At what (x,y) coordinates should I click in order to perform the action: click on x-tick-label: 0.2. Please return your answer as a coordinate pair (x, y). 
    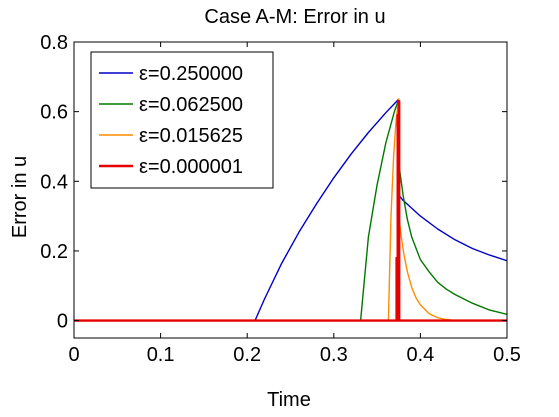
    Looking at the image, I should click on (247, 355).